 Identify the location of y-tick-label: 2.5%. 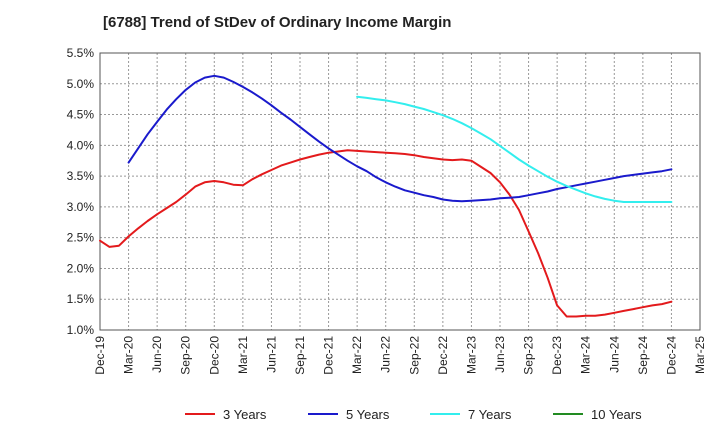
(81, 238).